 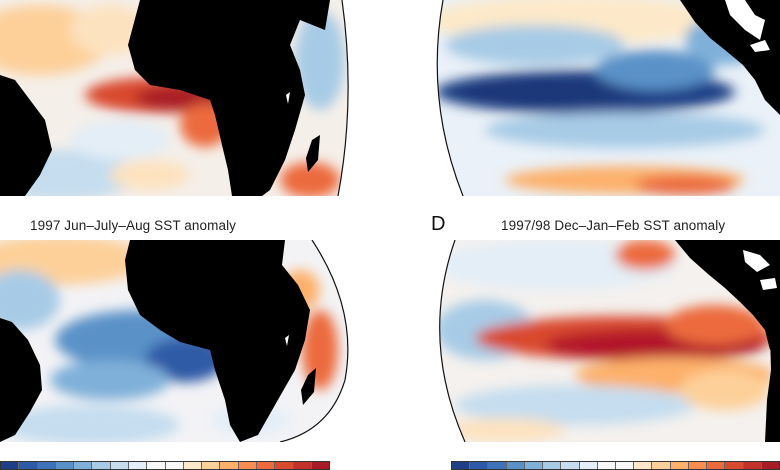 What do you see at coordinates (229, 98) in the screenshot?
I see `africa-landmass` at bounding box center [229, 98].